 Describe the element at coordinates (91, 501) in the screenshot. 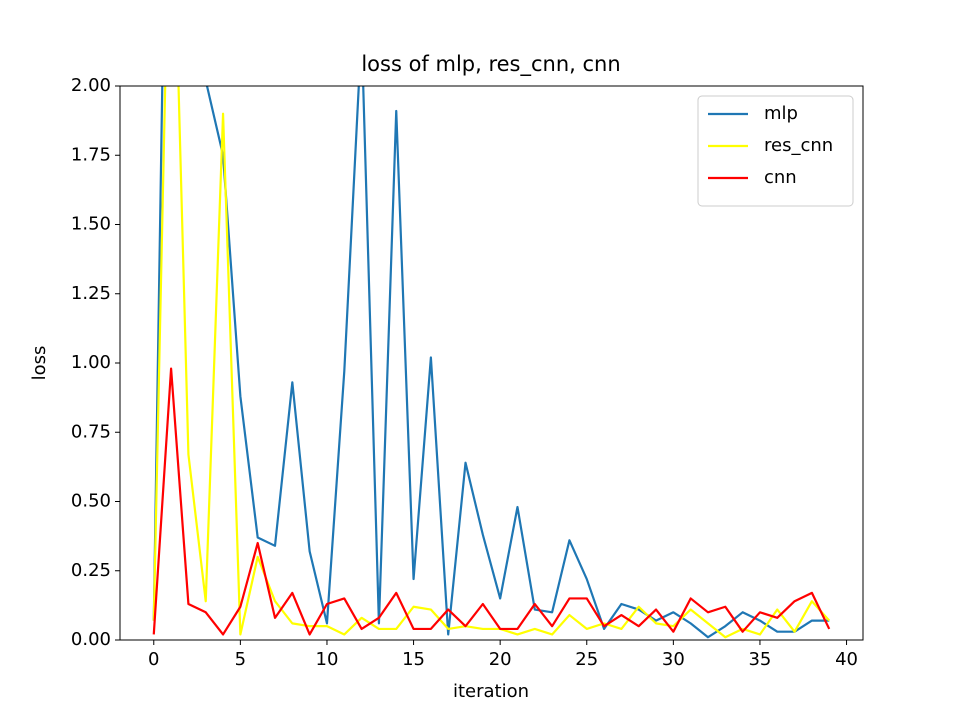

I see `y-tick-label: 0.50` at that location.